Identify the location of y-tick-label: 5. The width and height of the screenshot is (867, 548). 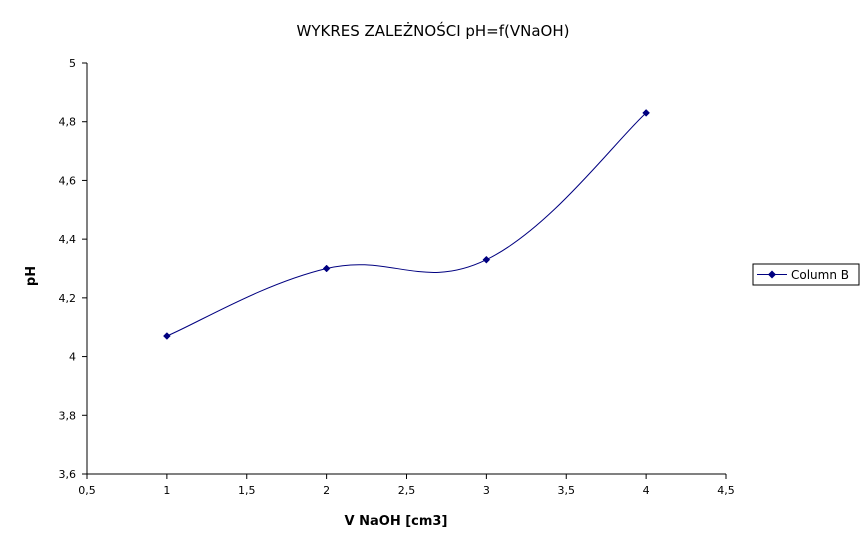
(72, 63).